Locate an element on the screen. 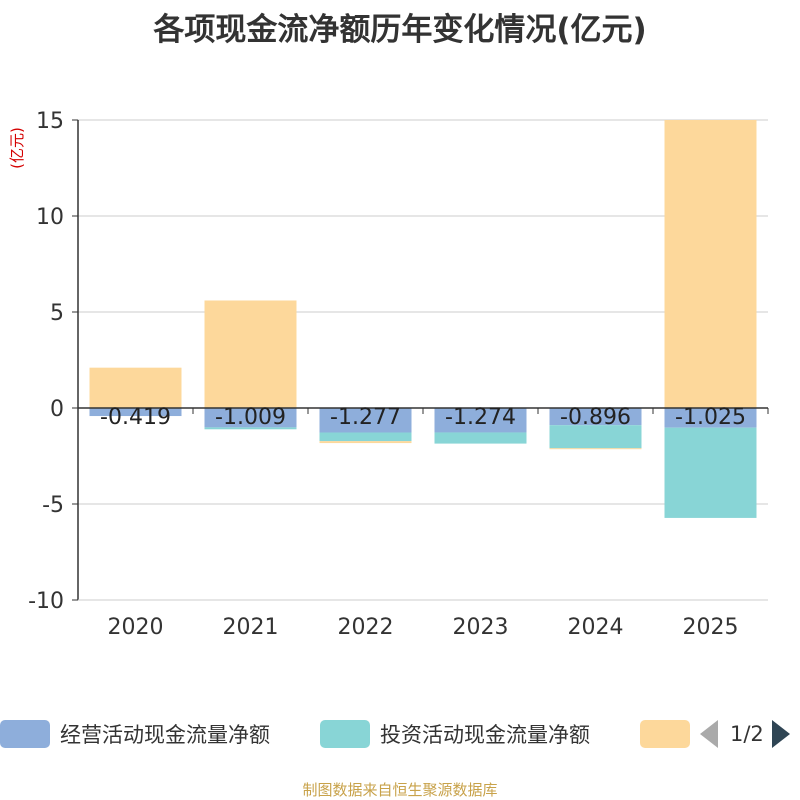 This screenshot has width=800, height=800. pager-next-icon is located at coordinates (780, 734).